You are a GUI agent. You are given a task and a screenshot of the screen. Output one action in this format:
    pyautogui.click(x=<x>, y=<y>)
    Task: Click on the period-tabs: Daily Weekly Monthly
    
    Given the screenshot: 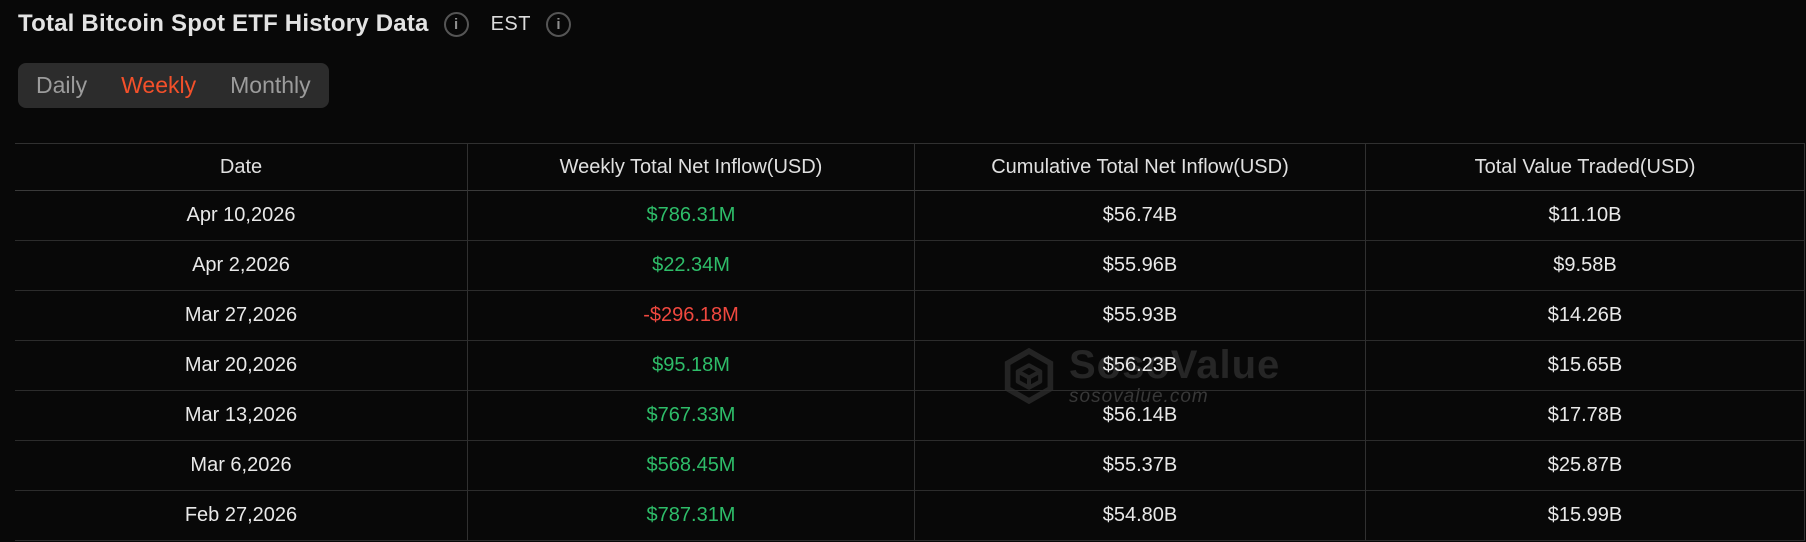 What is the action you would take?
    pyautogui.click(x=173, y=85)
    